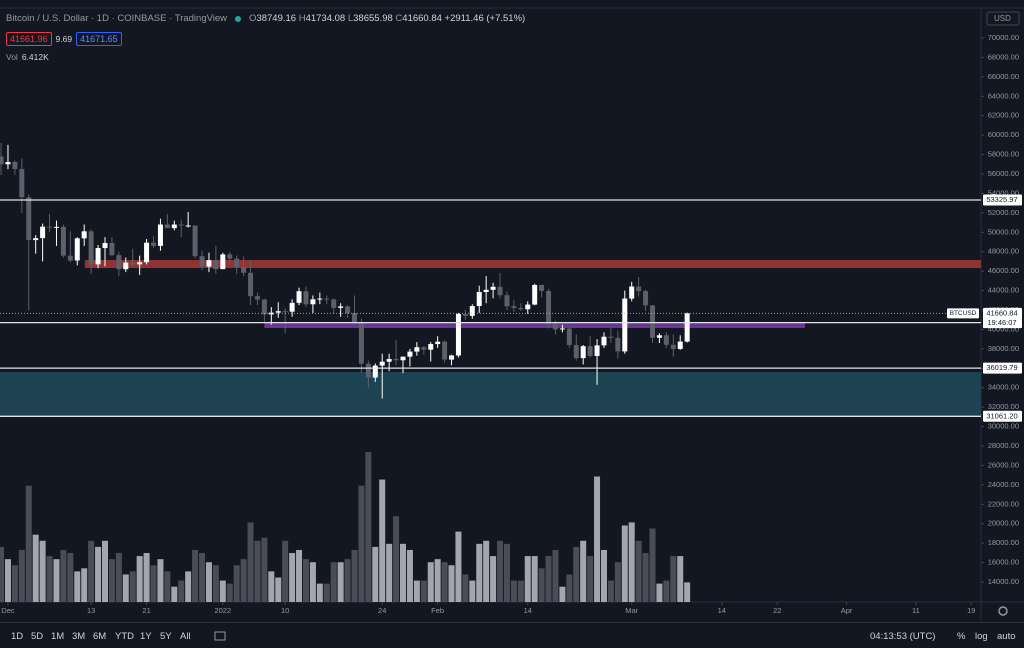 This screenshot has width=1024, height=648. Describe the element at coordinates (437, 610) in the screenshot. I see `x-tick-label: Feb` at that location.